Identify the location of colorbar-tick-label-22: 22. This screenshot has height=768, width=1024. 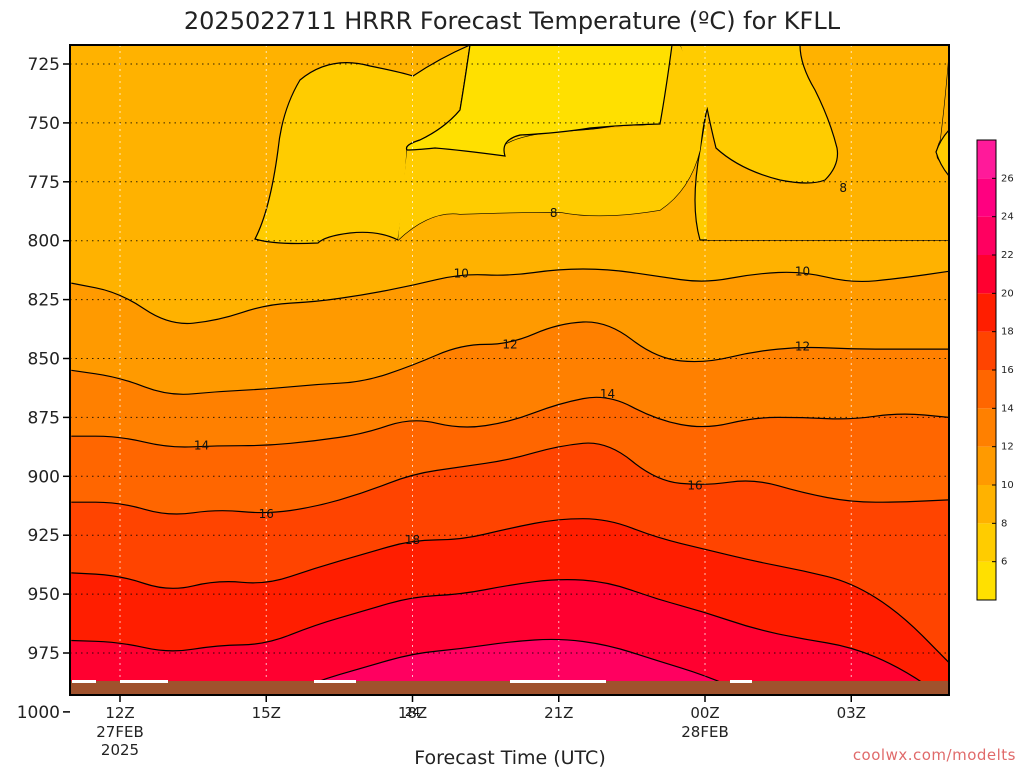
(1007, 255).